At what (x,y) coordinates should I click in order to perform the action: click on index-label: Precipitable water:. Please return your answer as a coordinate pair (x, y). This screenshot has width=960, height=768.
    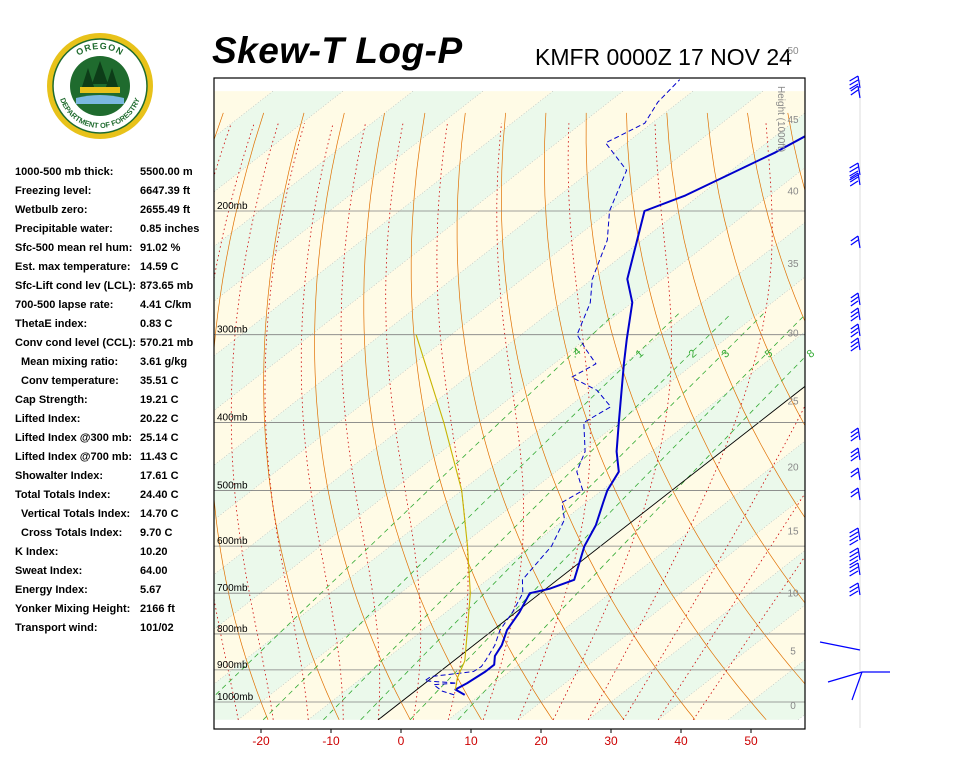
    Looking at the image, I should click on (64, 229).